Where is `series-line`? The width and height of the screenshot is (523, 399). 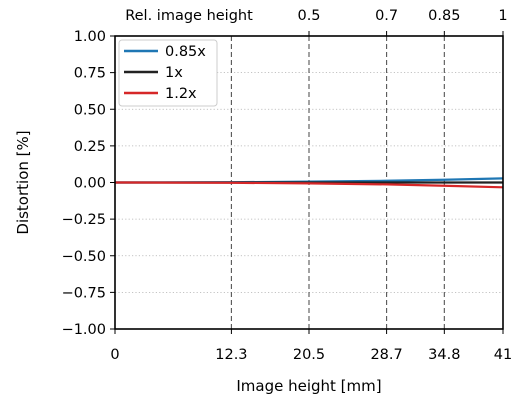
series-line is located at coordinates (309, 185).